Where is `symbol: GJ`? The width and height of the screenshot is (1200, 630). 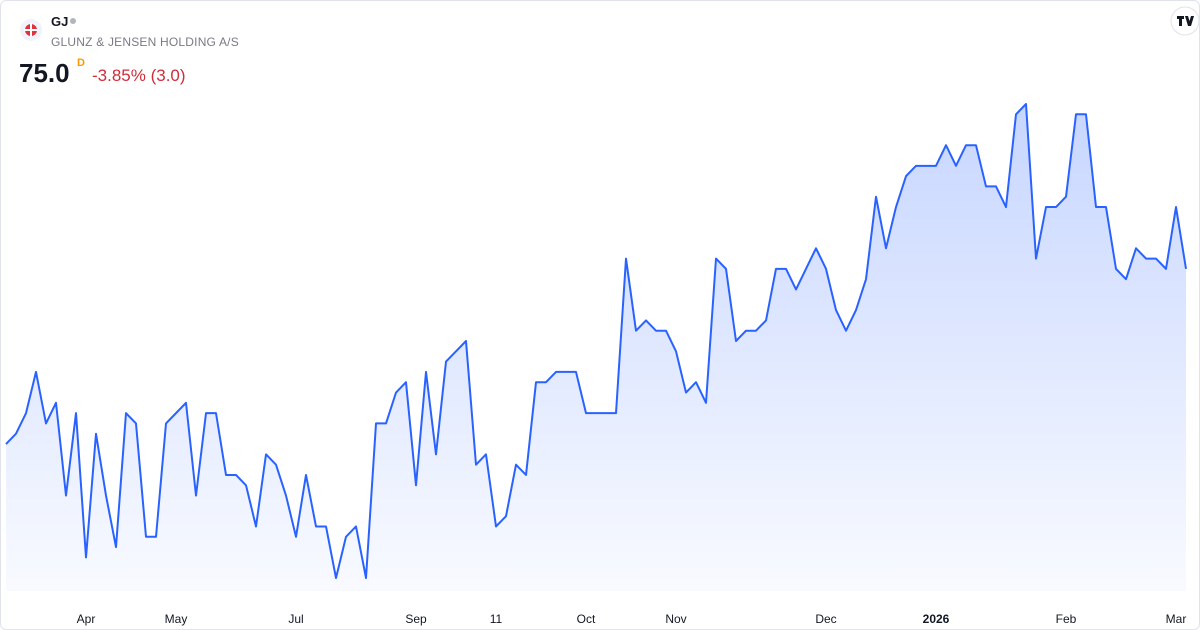
symbol: GJ is located at coordinates (59, 21).